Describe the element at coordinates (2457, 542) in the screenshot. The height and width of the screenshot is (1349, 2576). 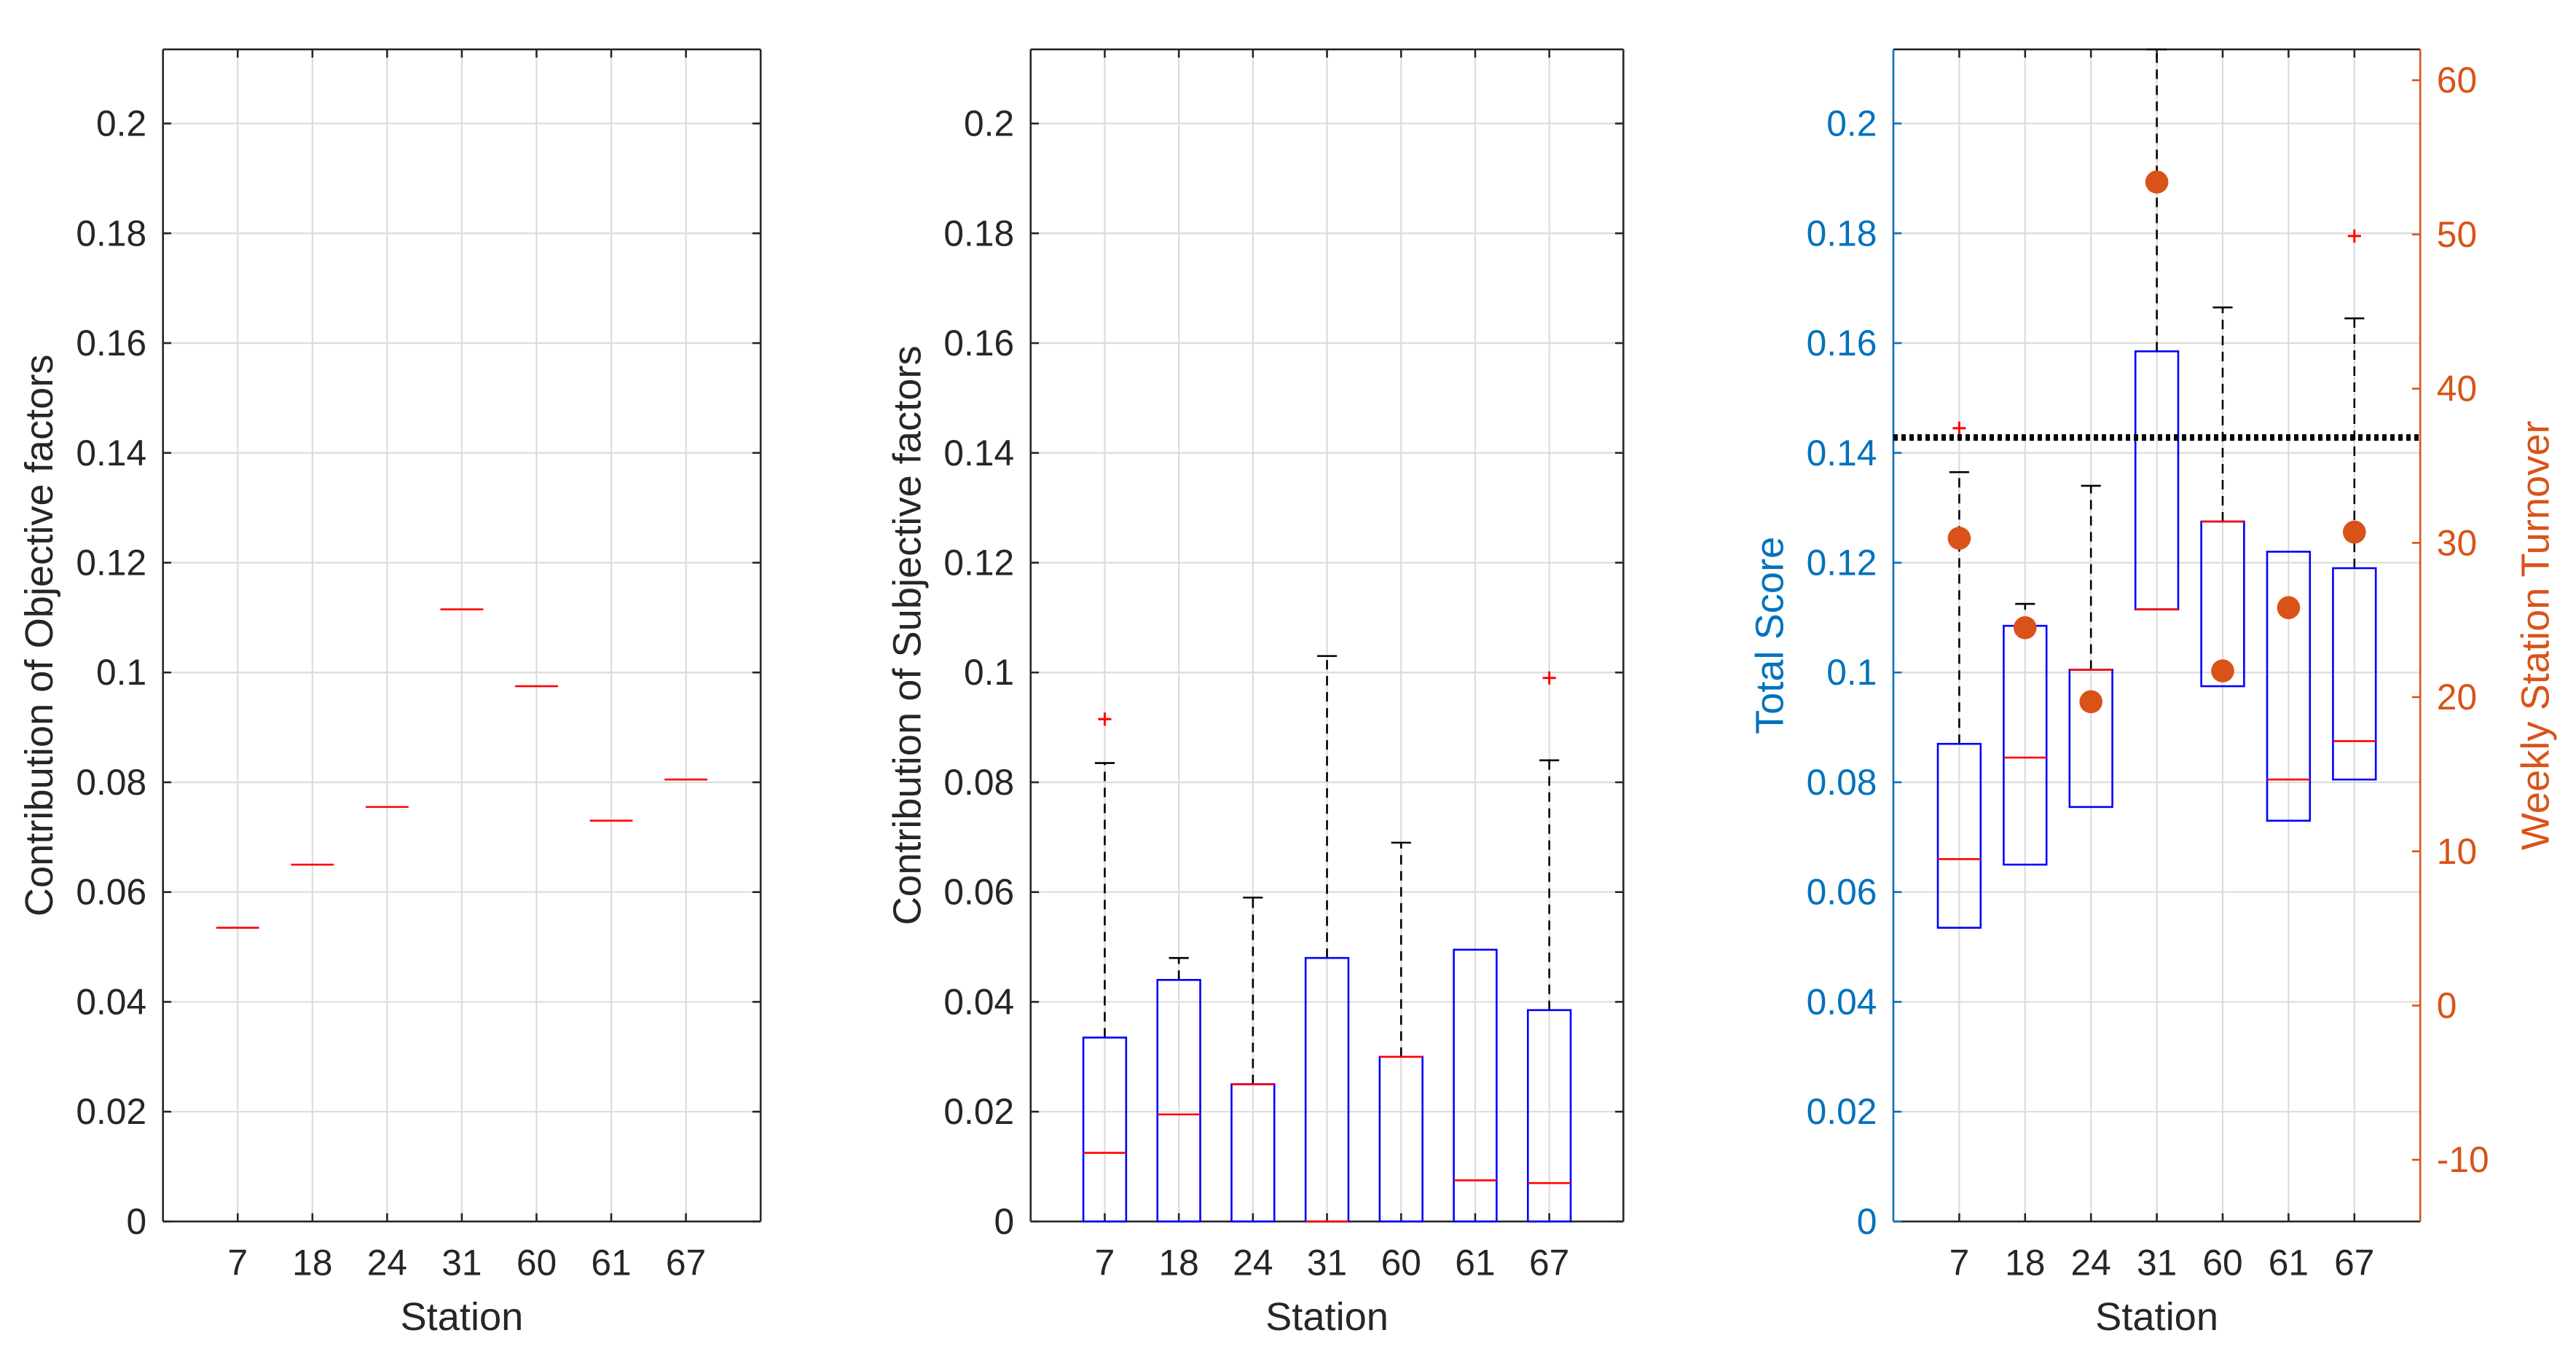
I see `ytick-label-right: 30` at that location.